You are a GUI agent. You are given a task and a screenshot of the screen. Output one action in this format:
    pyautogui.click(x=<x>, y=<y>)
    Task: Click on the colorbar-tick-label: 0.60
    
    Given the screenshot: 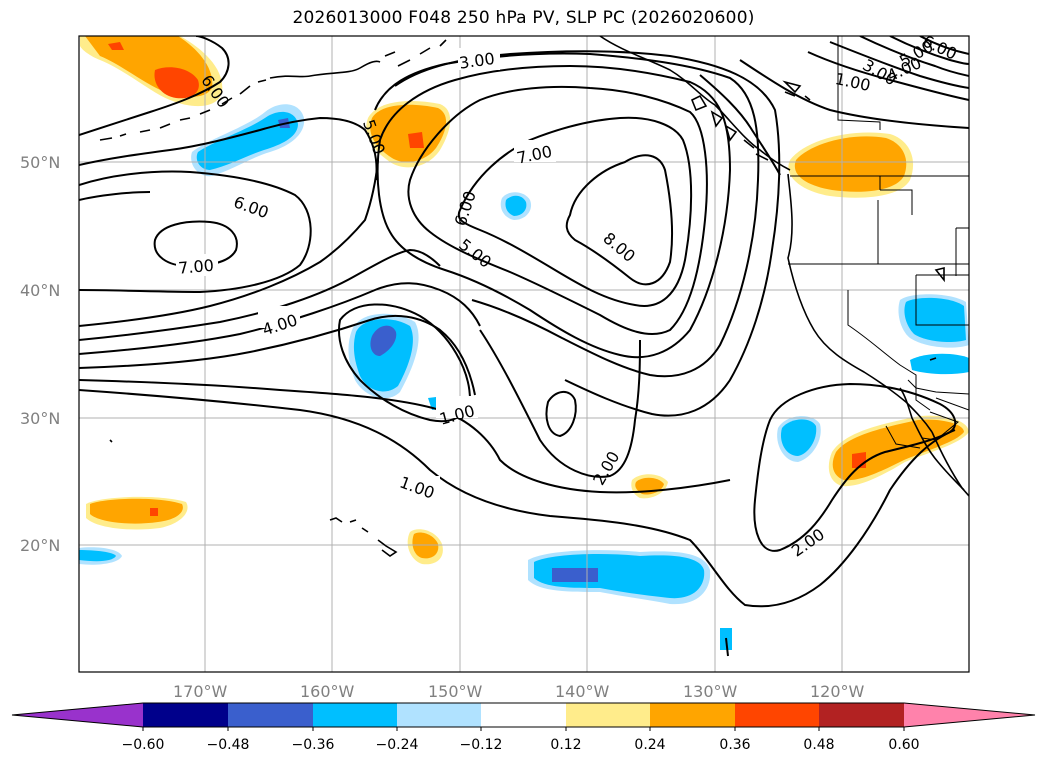 What is the action you would take?
    pyautogui.click(x=903, y=745)
    